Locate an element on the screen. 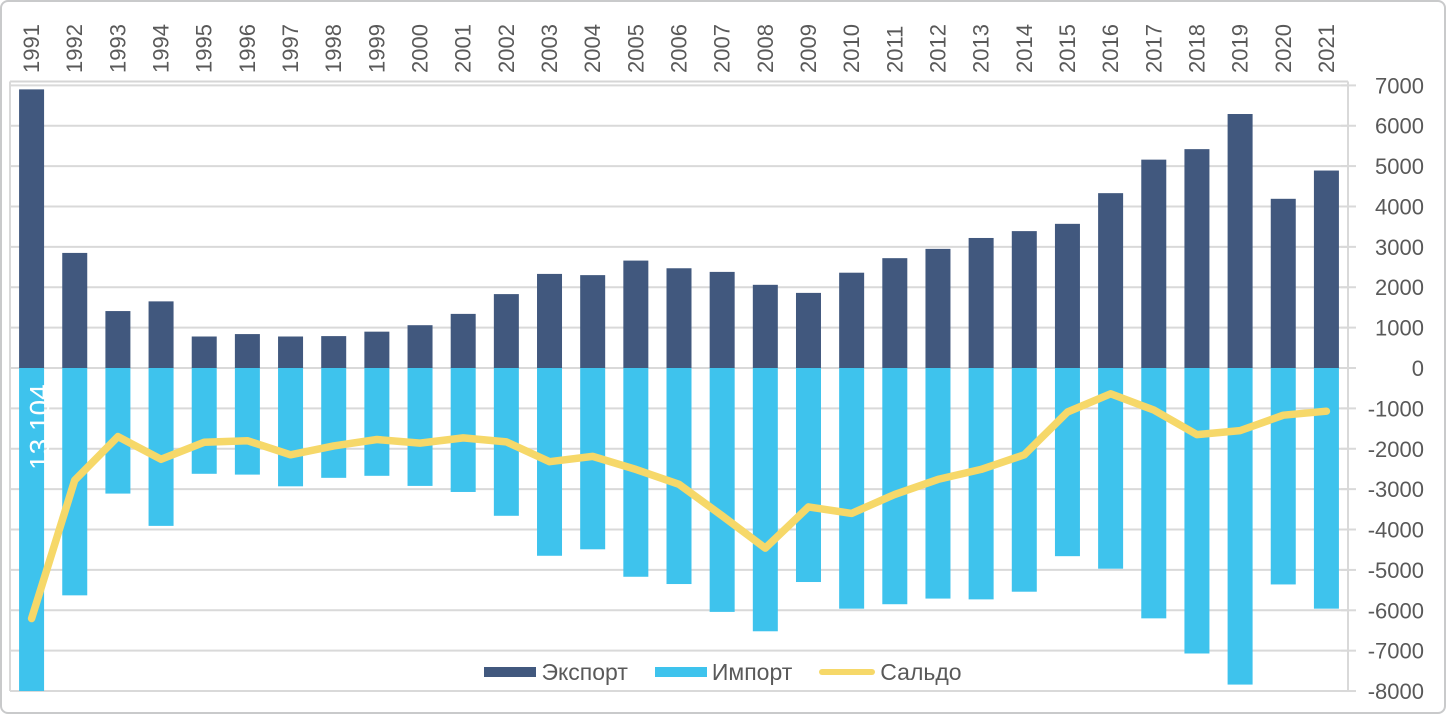 The width and height of the screenshot is (1446, 714). bar-Импорт-2020 is located at coordinates (1283, 476).